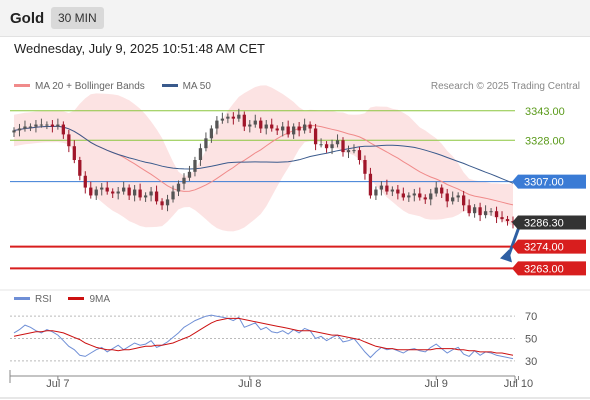 This screenshot has height=400, width=590. I want to click on price-legend: MA 20 + Bollinger Bands MA 50, so click(119, 86).